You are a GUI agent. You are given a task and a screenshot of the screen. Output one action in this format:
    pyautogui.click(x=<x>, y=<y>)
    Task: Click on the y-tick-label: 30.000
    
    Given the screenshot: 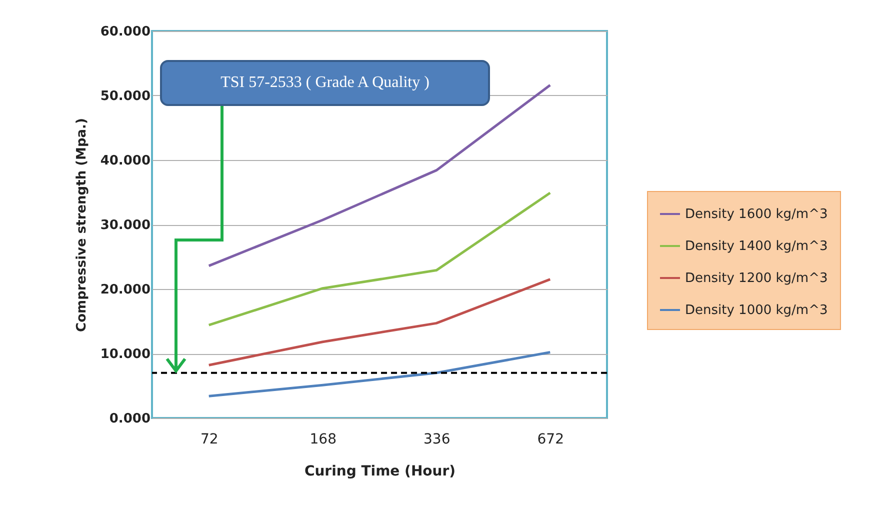 What is the action you would take?
    pyautogui.click(x=125, y=225)
    